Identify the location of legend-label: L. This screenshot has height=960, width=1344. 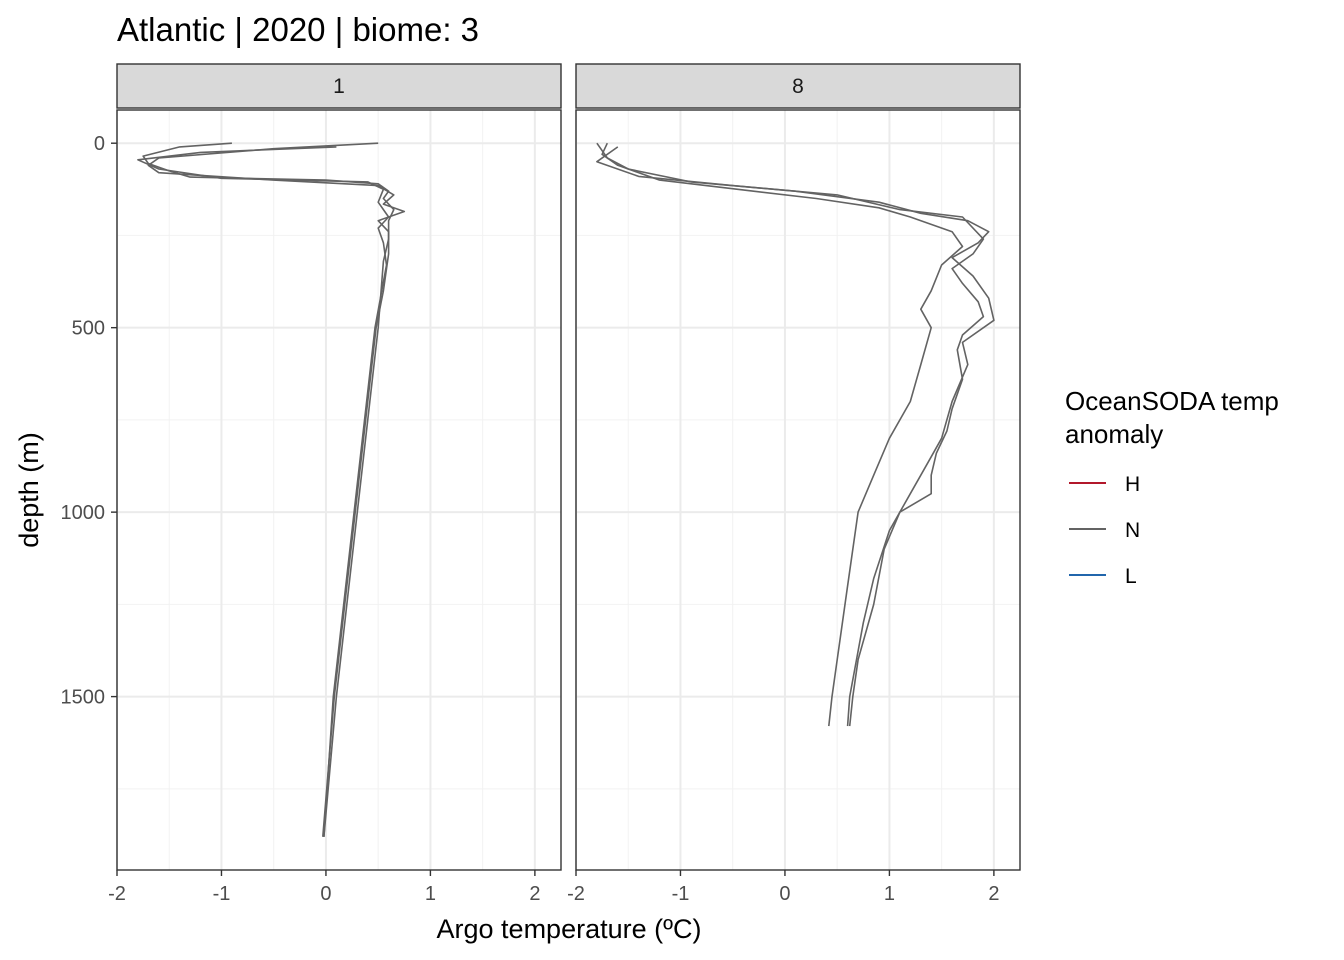
(1131, 576).